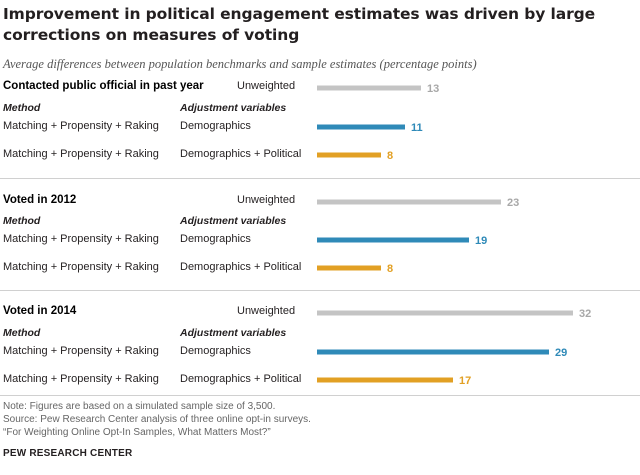 The image size is (640, 475). I want to click on bar-value-label: 17, so click(465, 381).